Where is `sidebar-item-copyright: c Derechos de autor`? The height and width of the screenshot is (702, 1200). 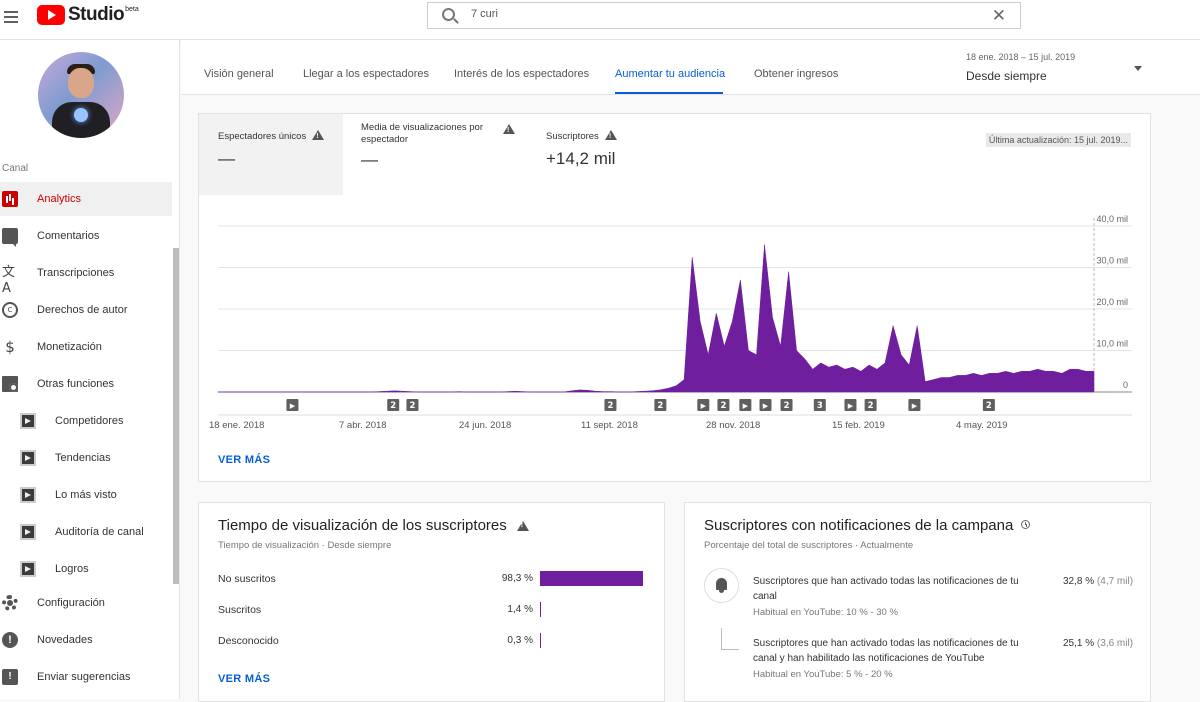 sidebar-item-copyright: c Derechos de autor is located at coordinates (86, 310).